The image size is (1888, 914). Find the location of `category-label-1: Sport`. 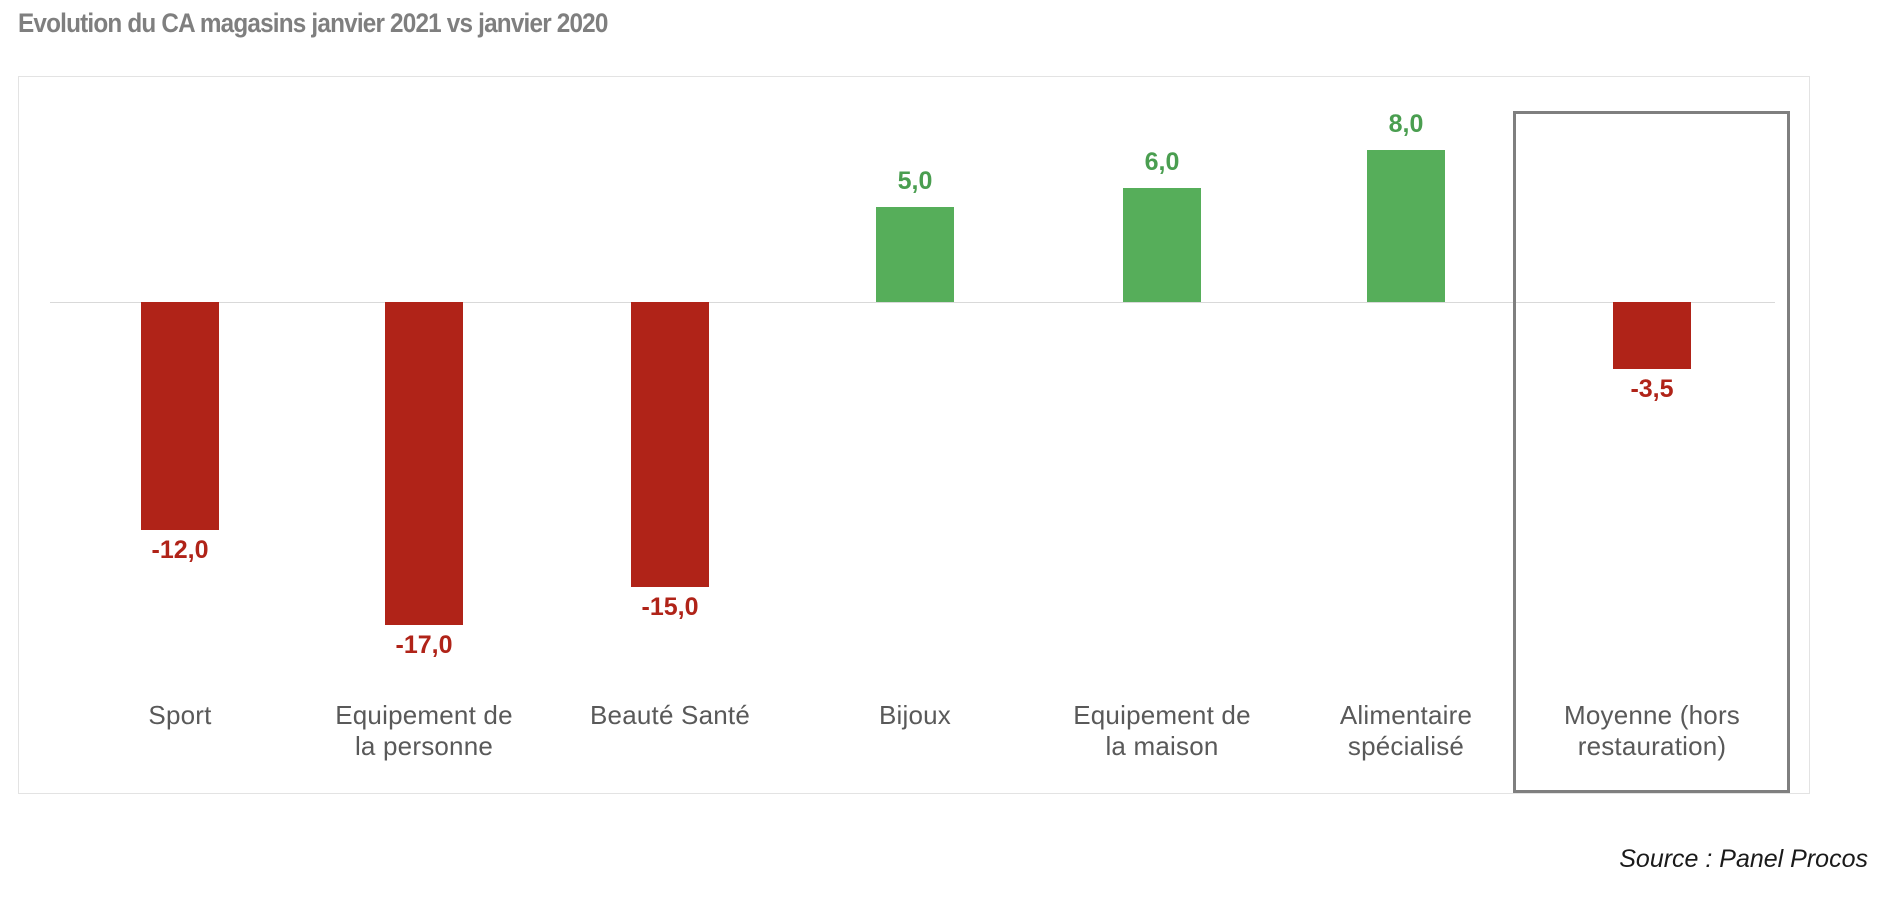

category-label-1: Sport is located at coordinates (180, 715).